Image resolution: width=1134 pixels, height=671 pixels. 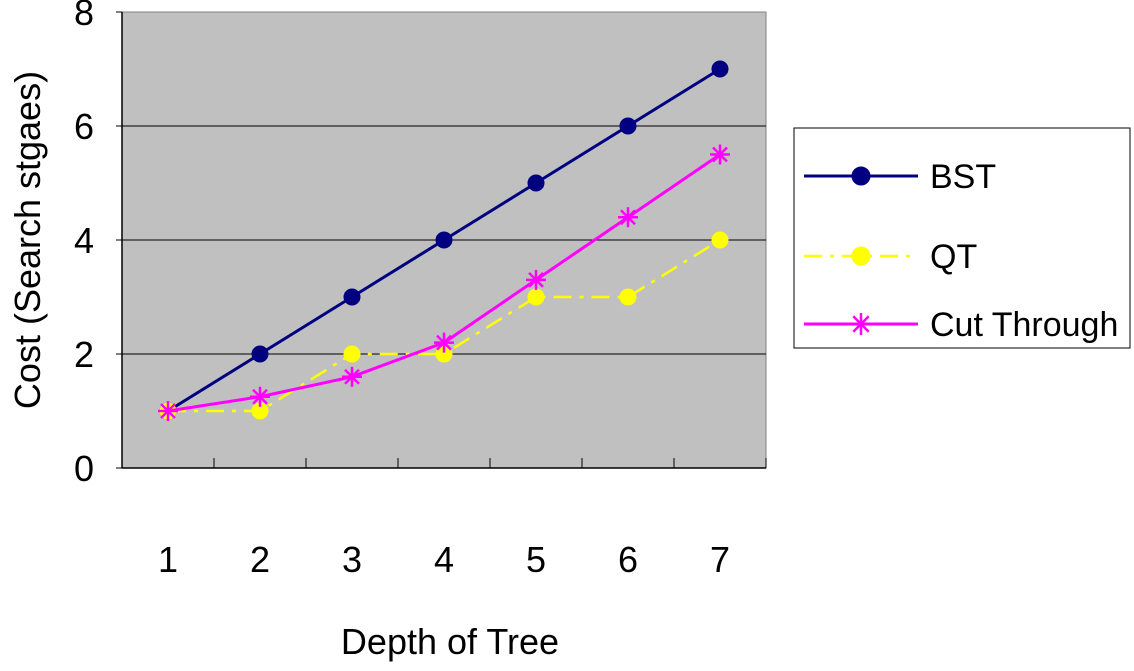 I want to click on y-tick-labels: 0 2 4 6 8, so click(x=84, y=244).